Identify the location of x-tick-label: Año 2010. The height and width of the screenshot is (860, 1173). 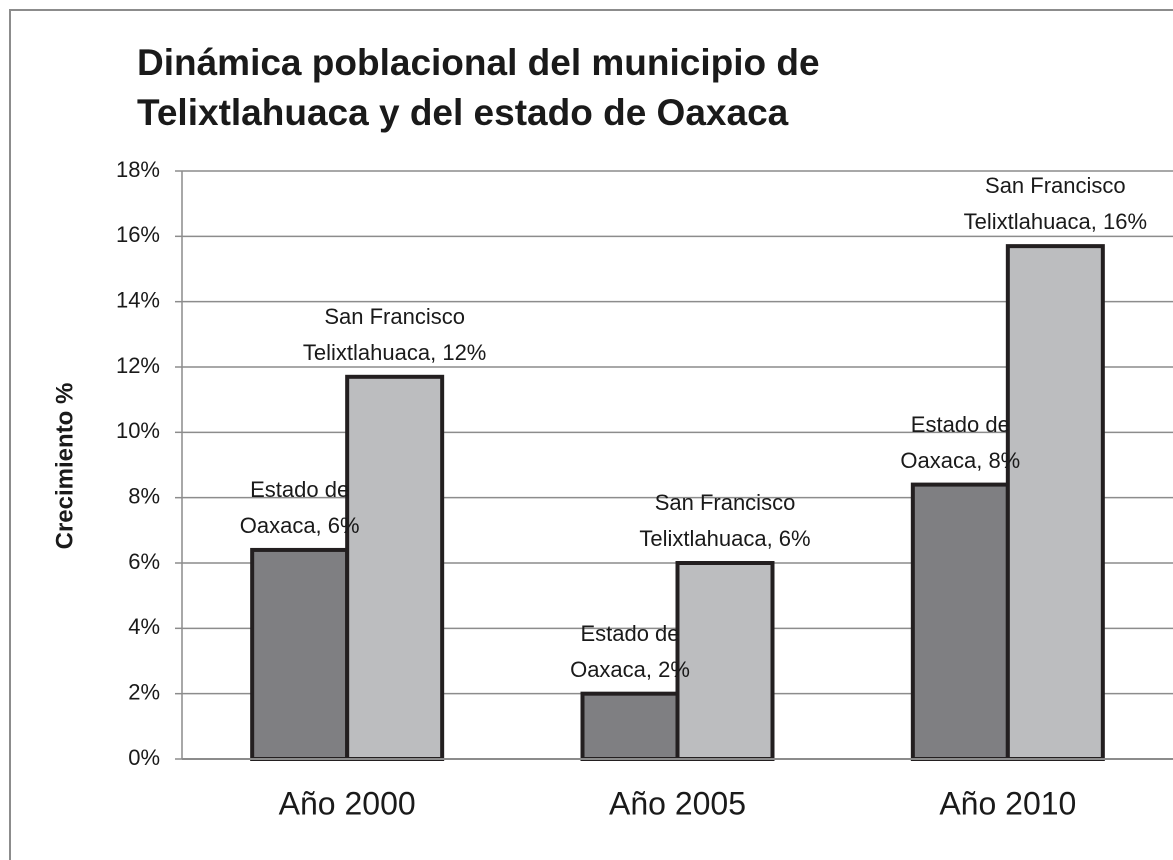
(1007, 803).